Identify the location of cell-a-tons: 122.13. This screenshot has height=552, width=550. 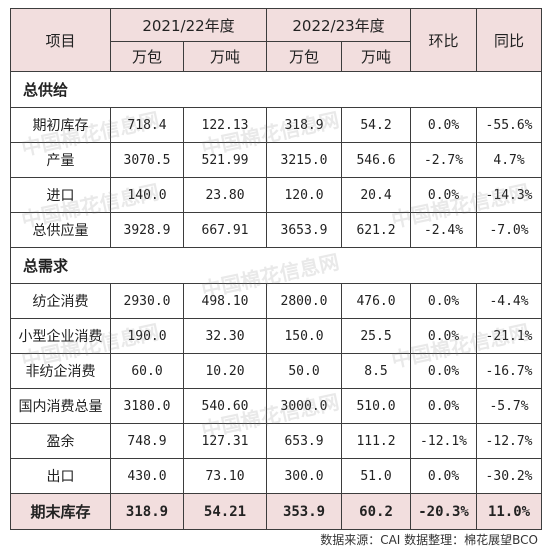
(225, 125).